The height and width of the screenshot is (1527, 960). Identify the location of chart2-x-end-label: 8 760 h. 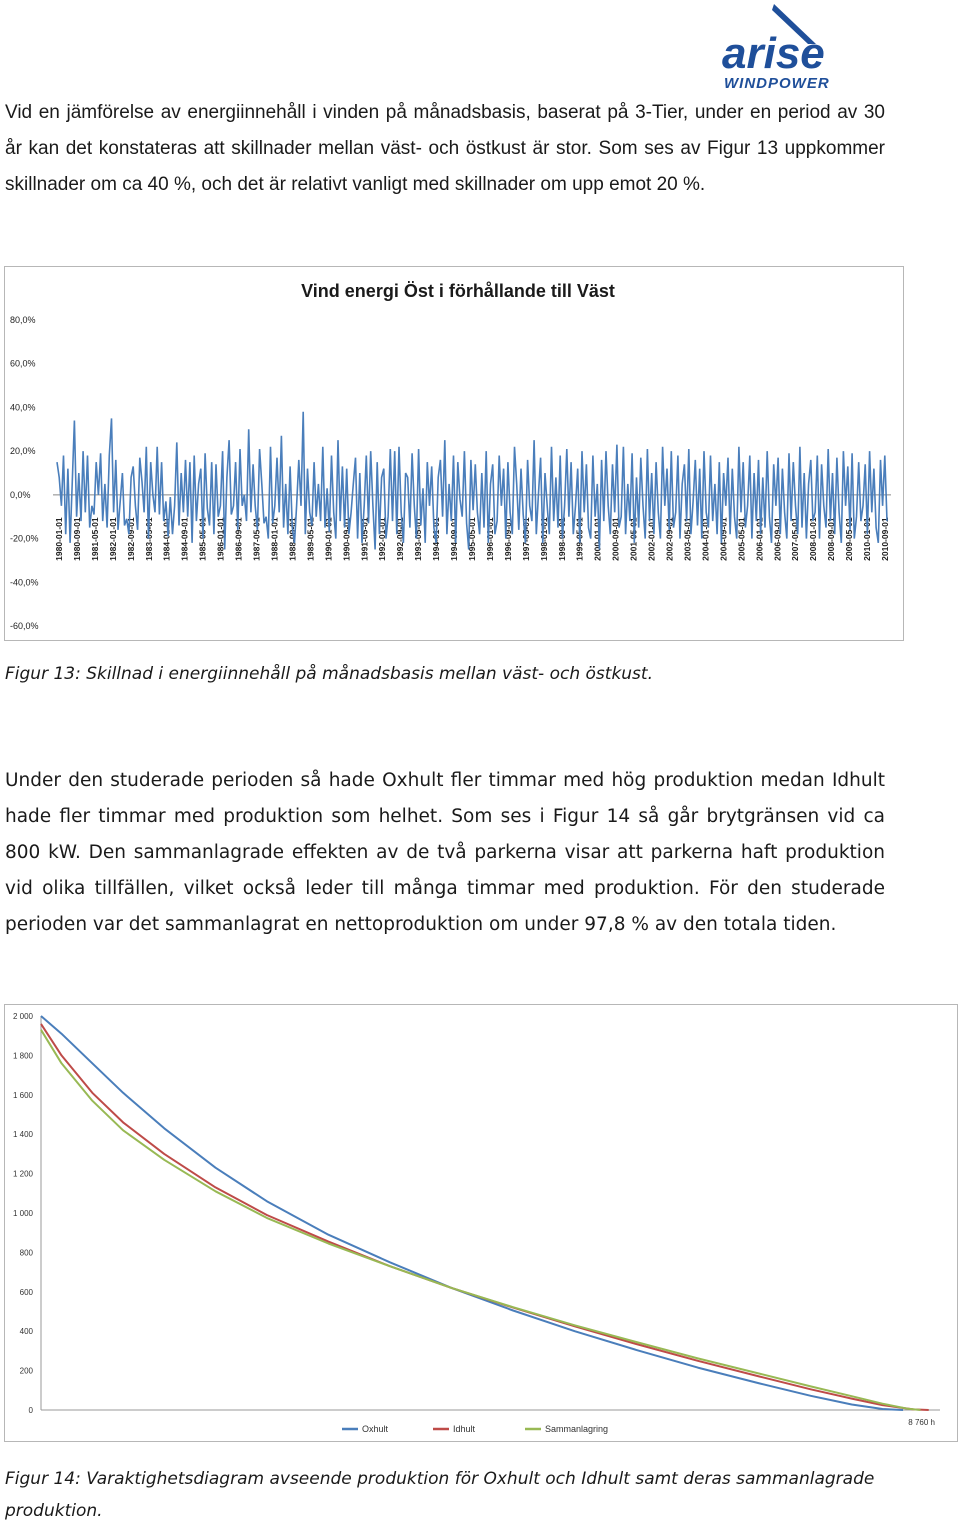
(921, 1422).